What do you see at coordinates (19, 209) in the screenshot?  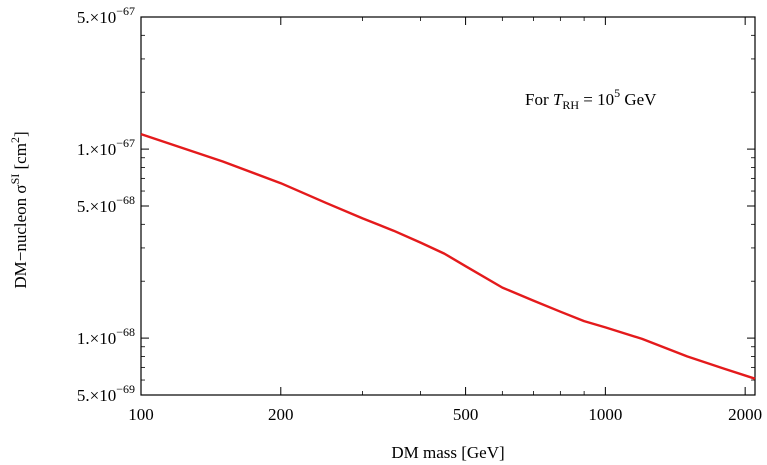 I see `y-axis-label: DM−nucleon σSI [cm2]` at bounding box center [19, 209].